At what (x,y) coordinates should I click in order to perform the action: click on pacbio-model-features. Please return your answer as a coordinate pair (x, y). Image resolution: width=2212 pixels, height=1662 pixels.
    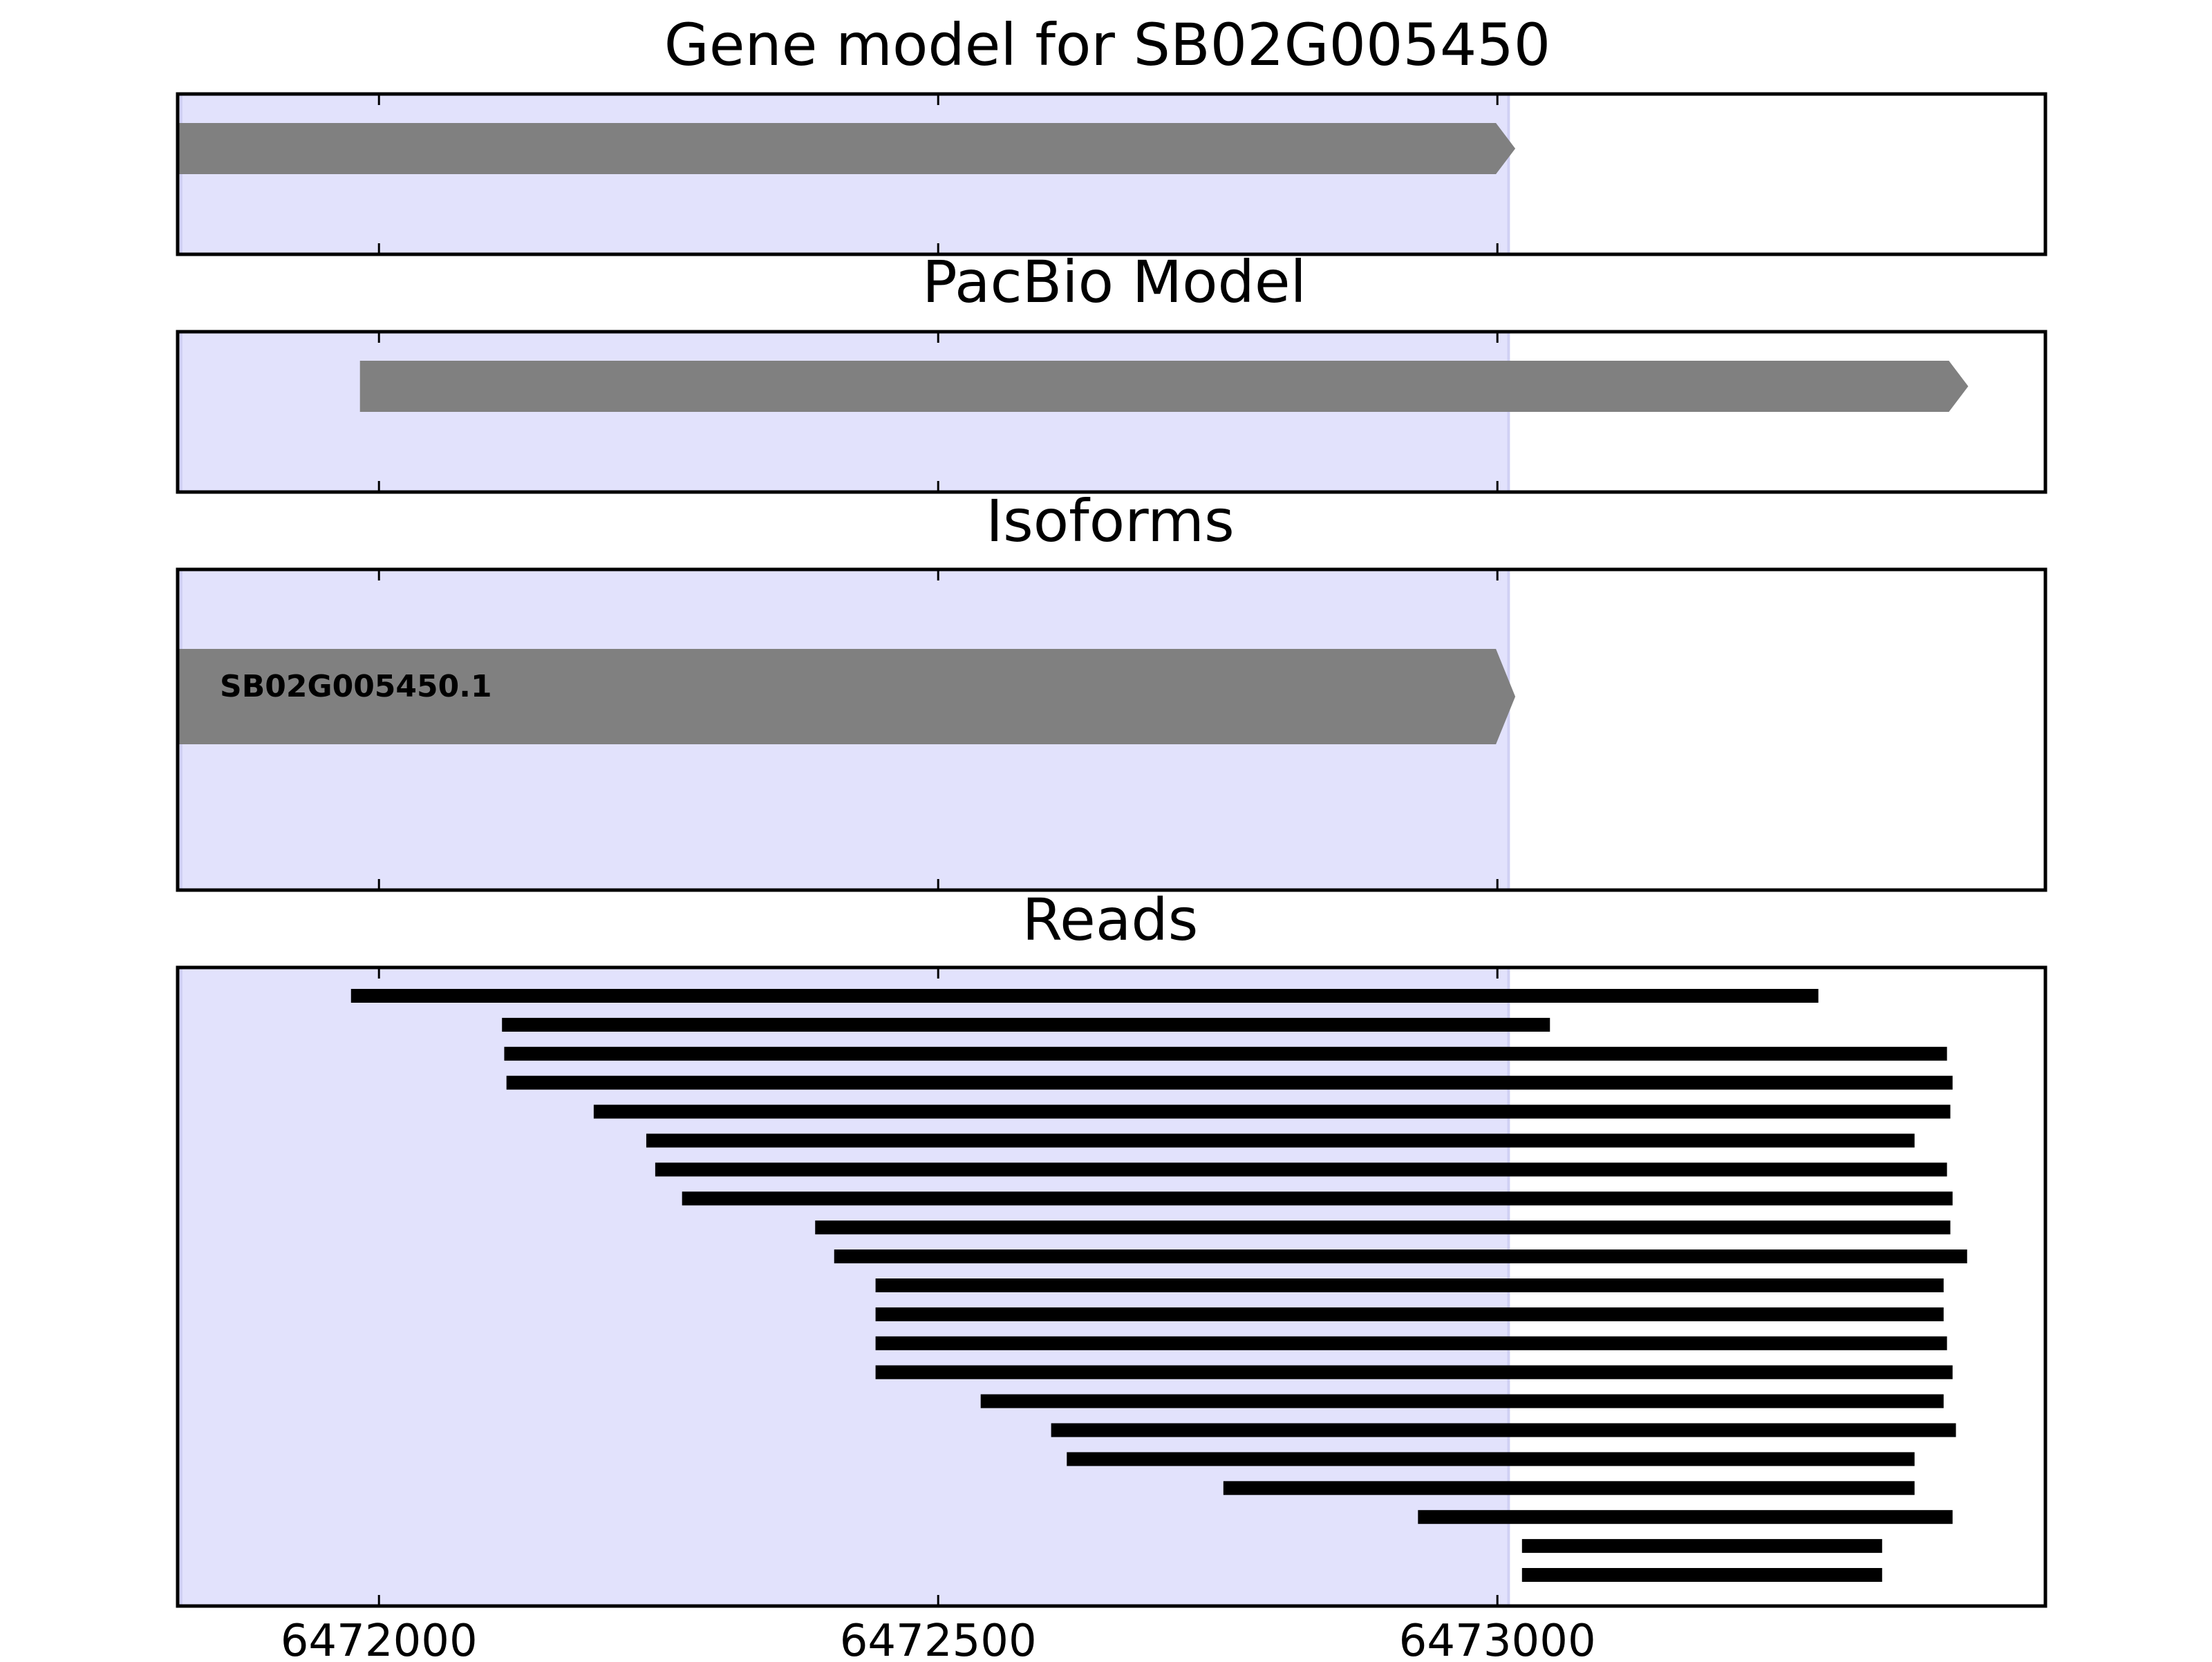
    Looking at the image, I should click on (1164, 387).